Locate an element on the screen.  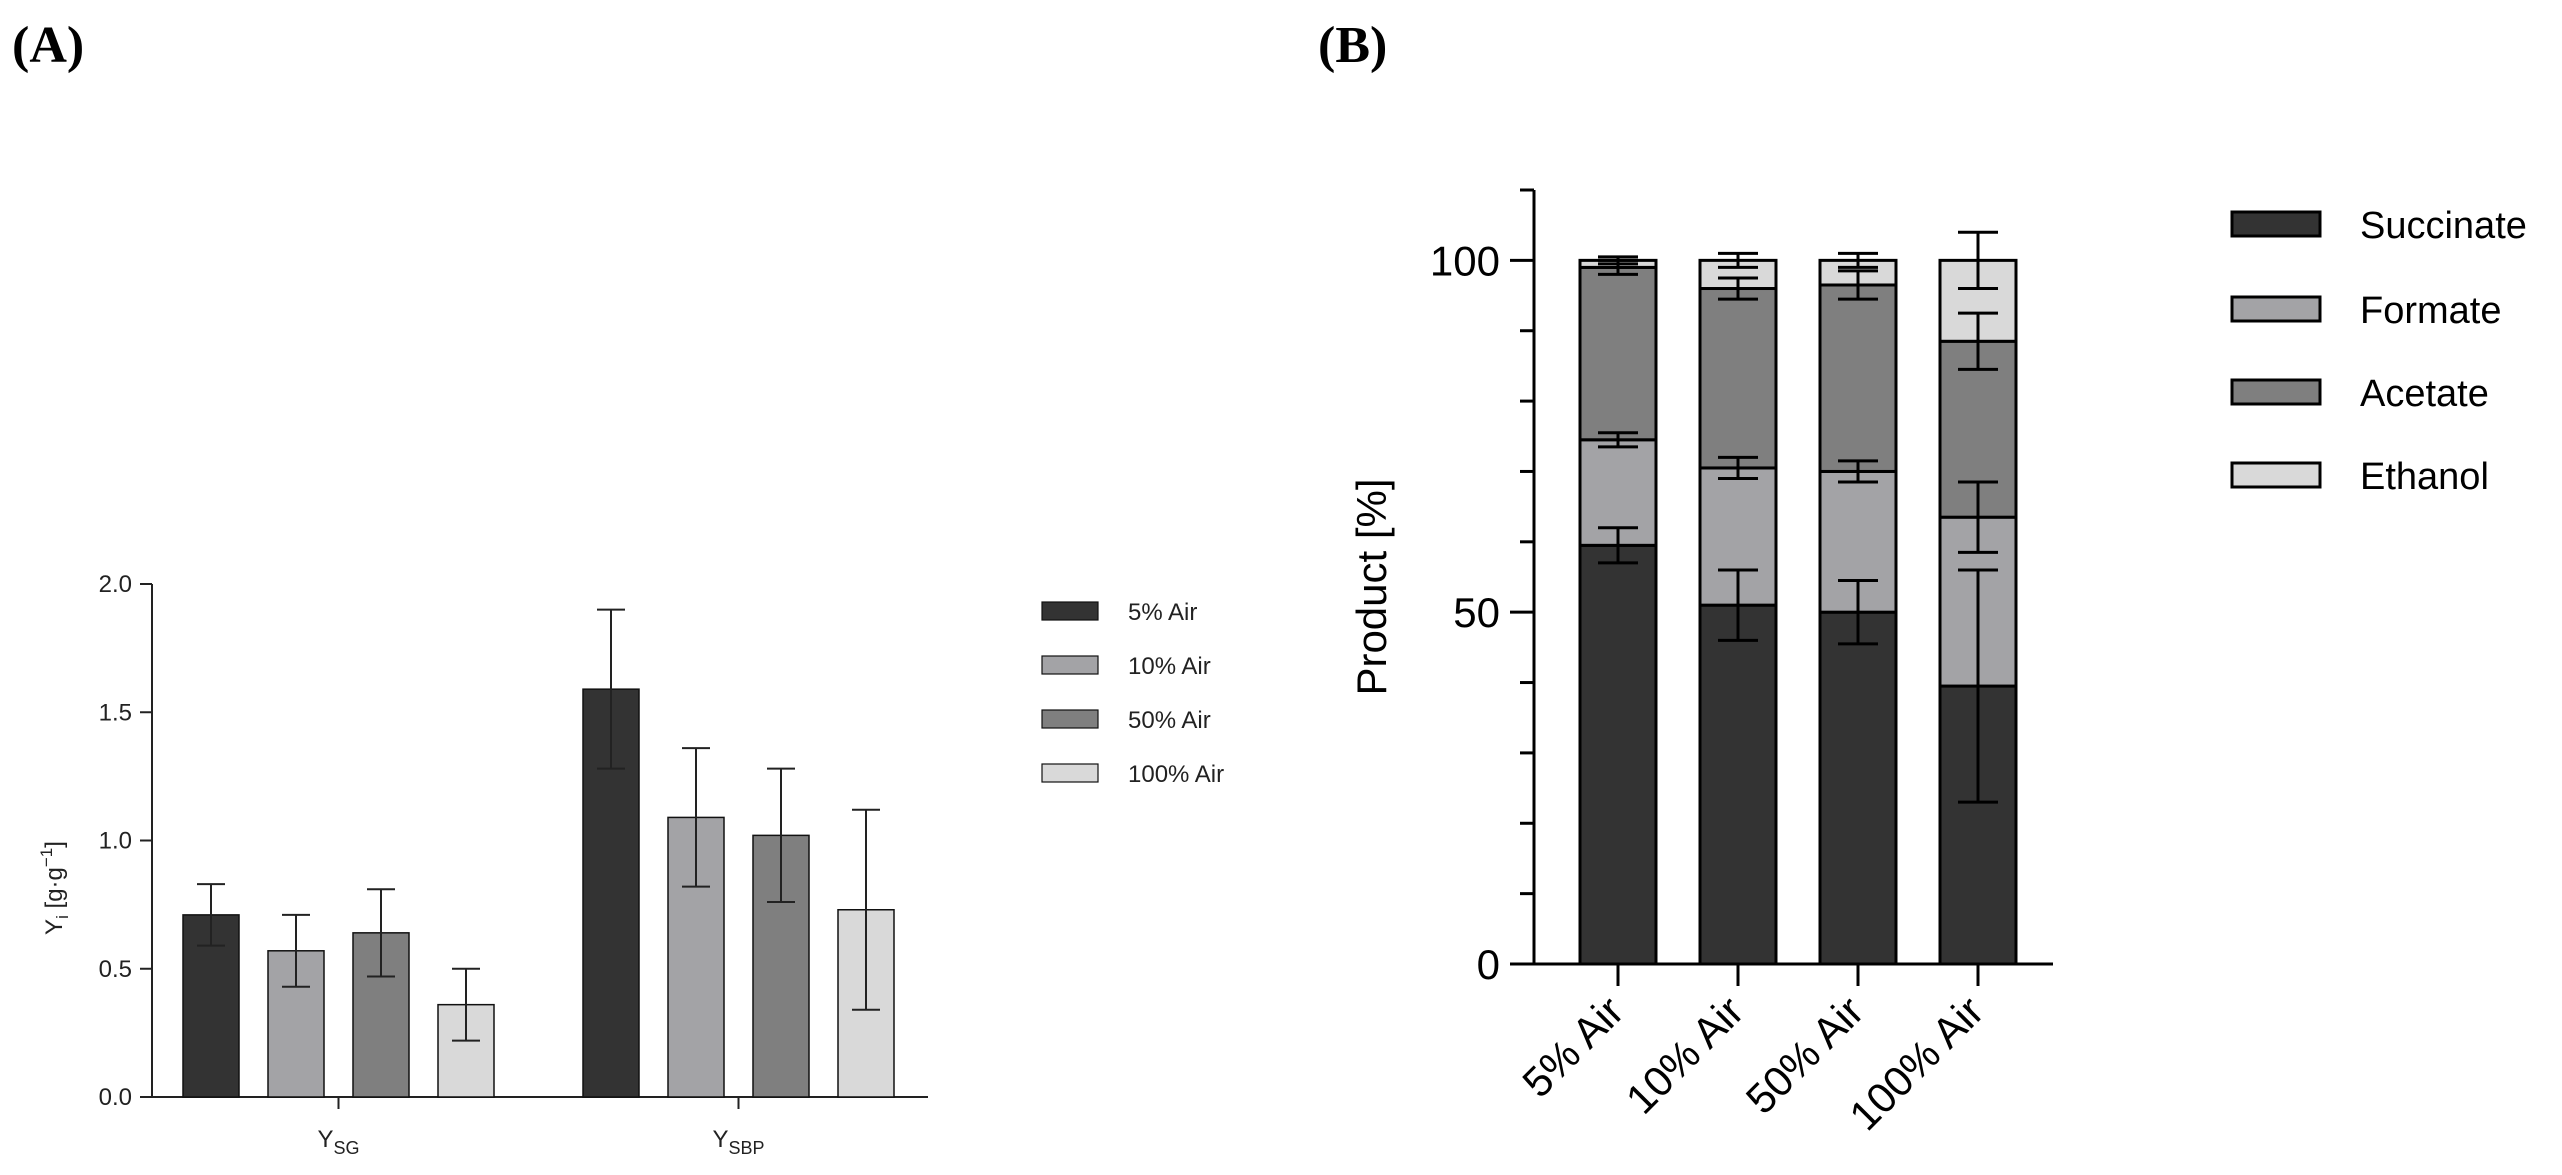
chart-a-x-tick-label-sg: YSG is located at coordinates (338, 1142).